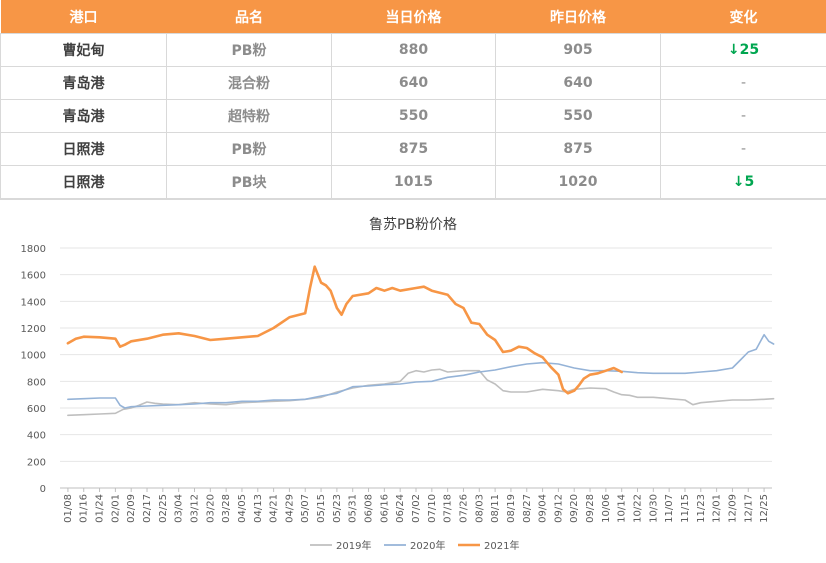 Image resolution: width=826 pixels, height=563 pixels. Describe the element at coordinates (179, 508) in the screenshot. I see `x-tick-label: 03/04` at that location.